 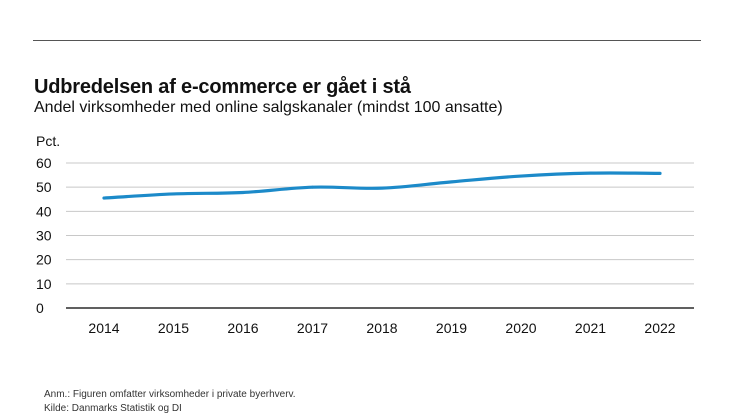 What do you see at coordinates (367, 40) in the screenshot?
I see `top-divider` at bounding box center [367, 40].